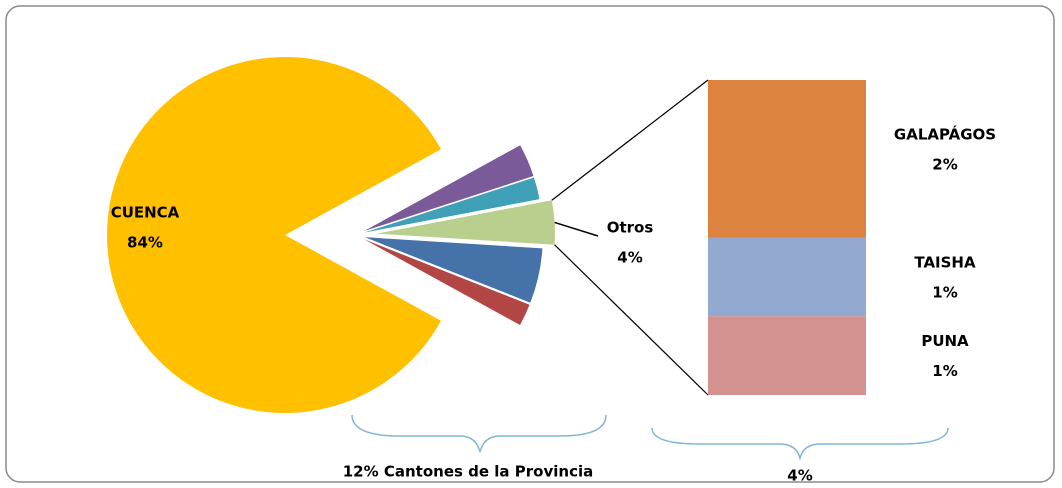  What do you see at coordinates (629, 258) in the screenshot?
I see `slice-value: 4%` at bounding box center [629, 258].